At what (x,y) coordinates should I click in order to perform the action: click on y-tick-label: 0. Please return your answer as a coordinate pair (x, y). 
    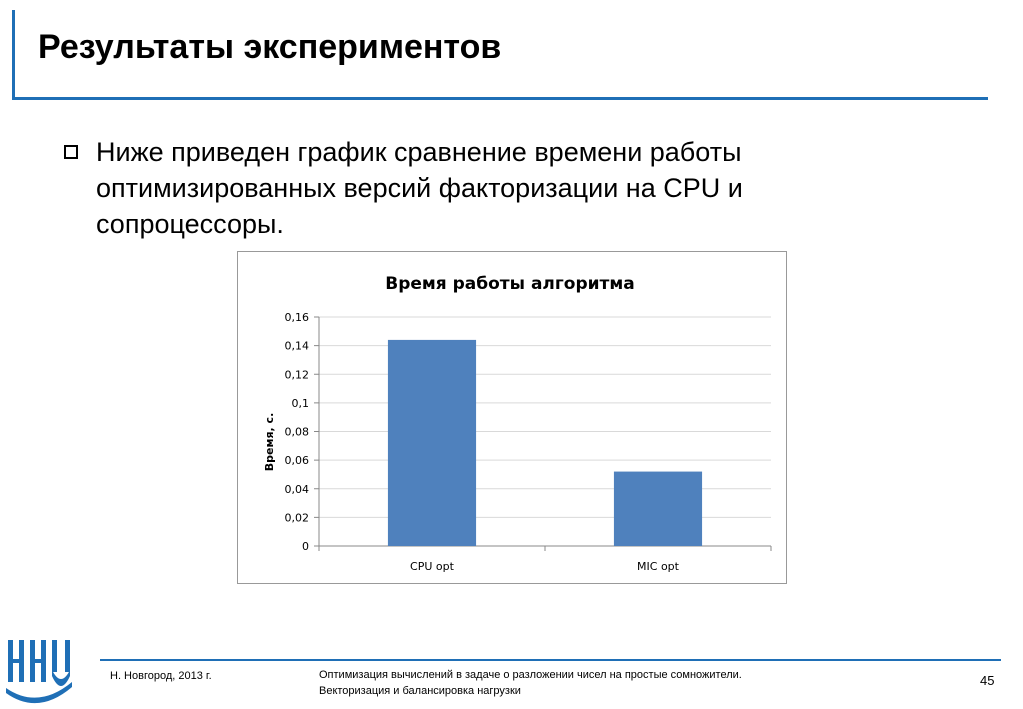
    Looking at the image, I should click on (305, 546).